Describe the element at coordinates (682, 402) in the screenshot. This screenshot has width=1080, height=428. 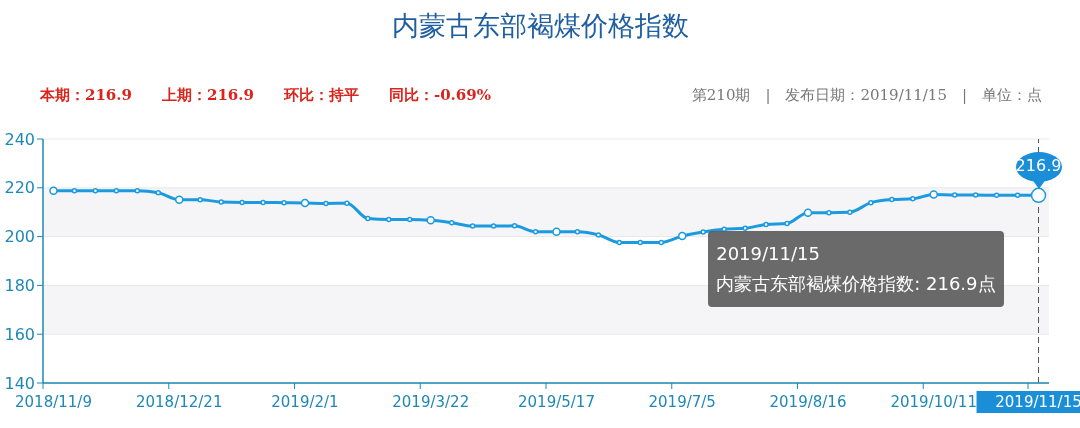
I see `x-tick-label: 2019/7/5` at that location.